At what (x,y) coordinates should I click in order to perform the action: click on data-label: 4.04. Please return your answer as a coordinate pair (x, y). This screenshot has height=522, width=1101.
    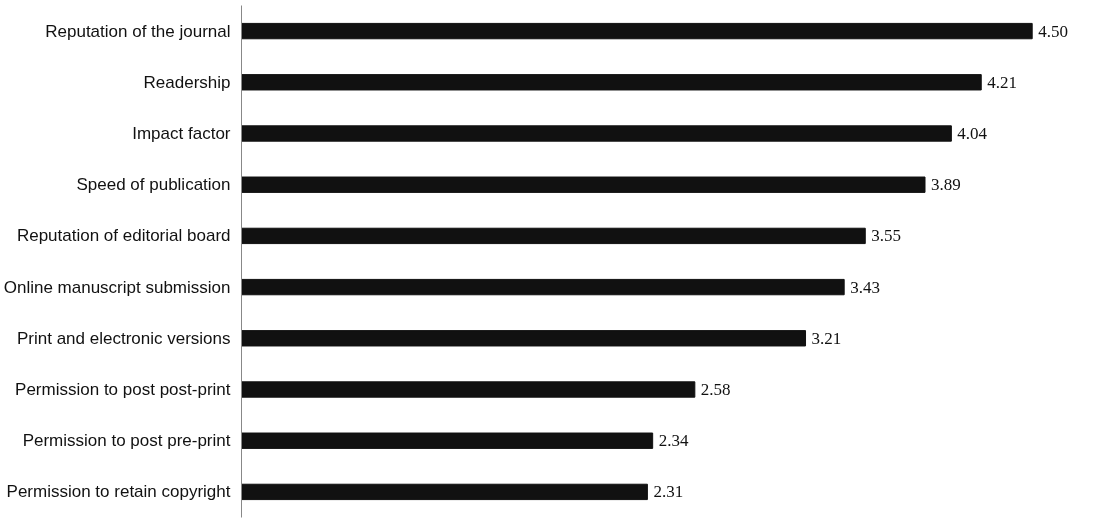
    Looking at the image, I should click on (972, 133).